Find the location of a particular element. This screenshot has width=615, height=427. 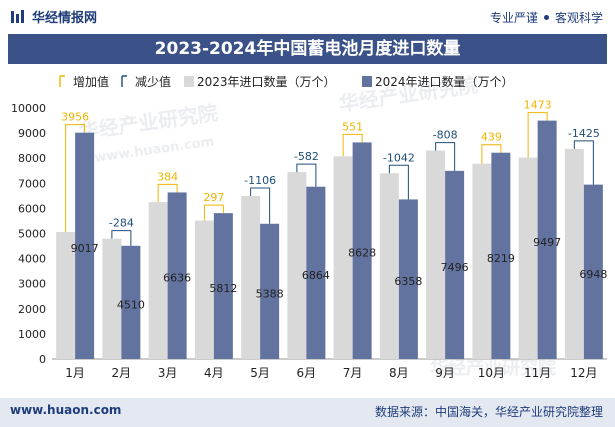

x-tick-label: 4月 is located at coordinates (214, 373).